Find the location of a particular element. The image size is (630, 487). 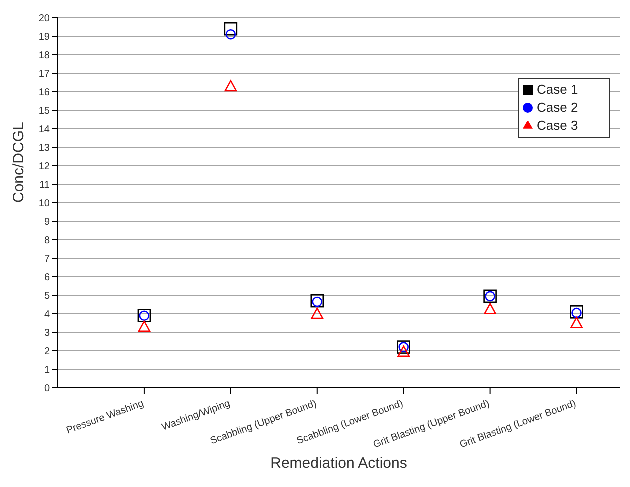

legend-label: Case 1 is located at coordinates (557, 89).